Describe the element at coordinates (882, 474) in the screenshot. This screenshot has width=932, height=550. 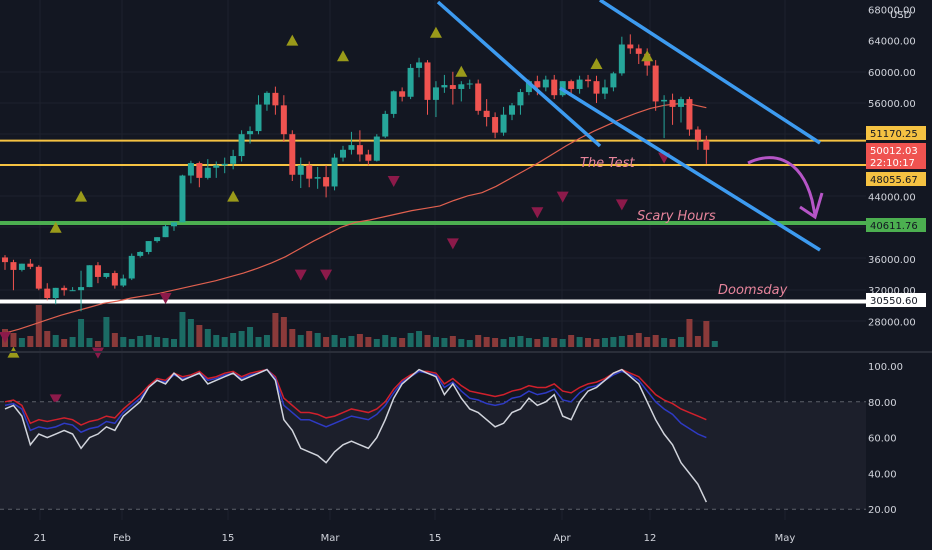
I see `osc-tick-label: 40.00` at that location.